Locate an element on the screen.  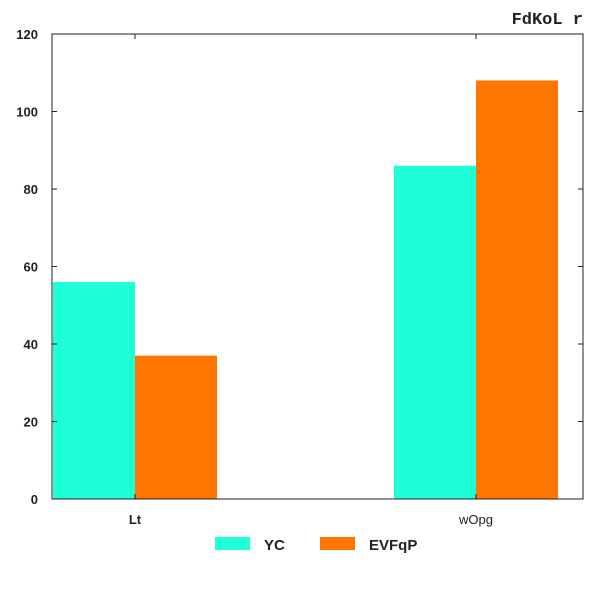
bar-EVFqP-Lt is located at coordinates (176, 427).